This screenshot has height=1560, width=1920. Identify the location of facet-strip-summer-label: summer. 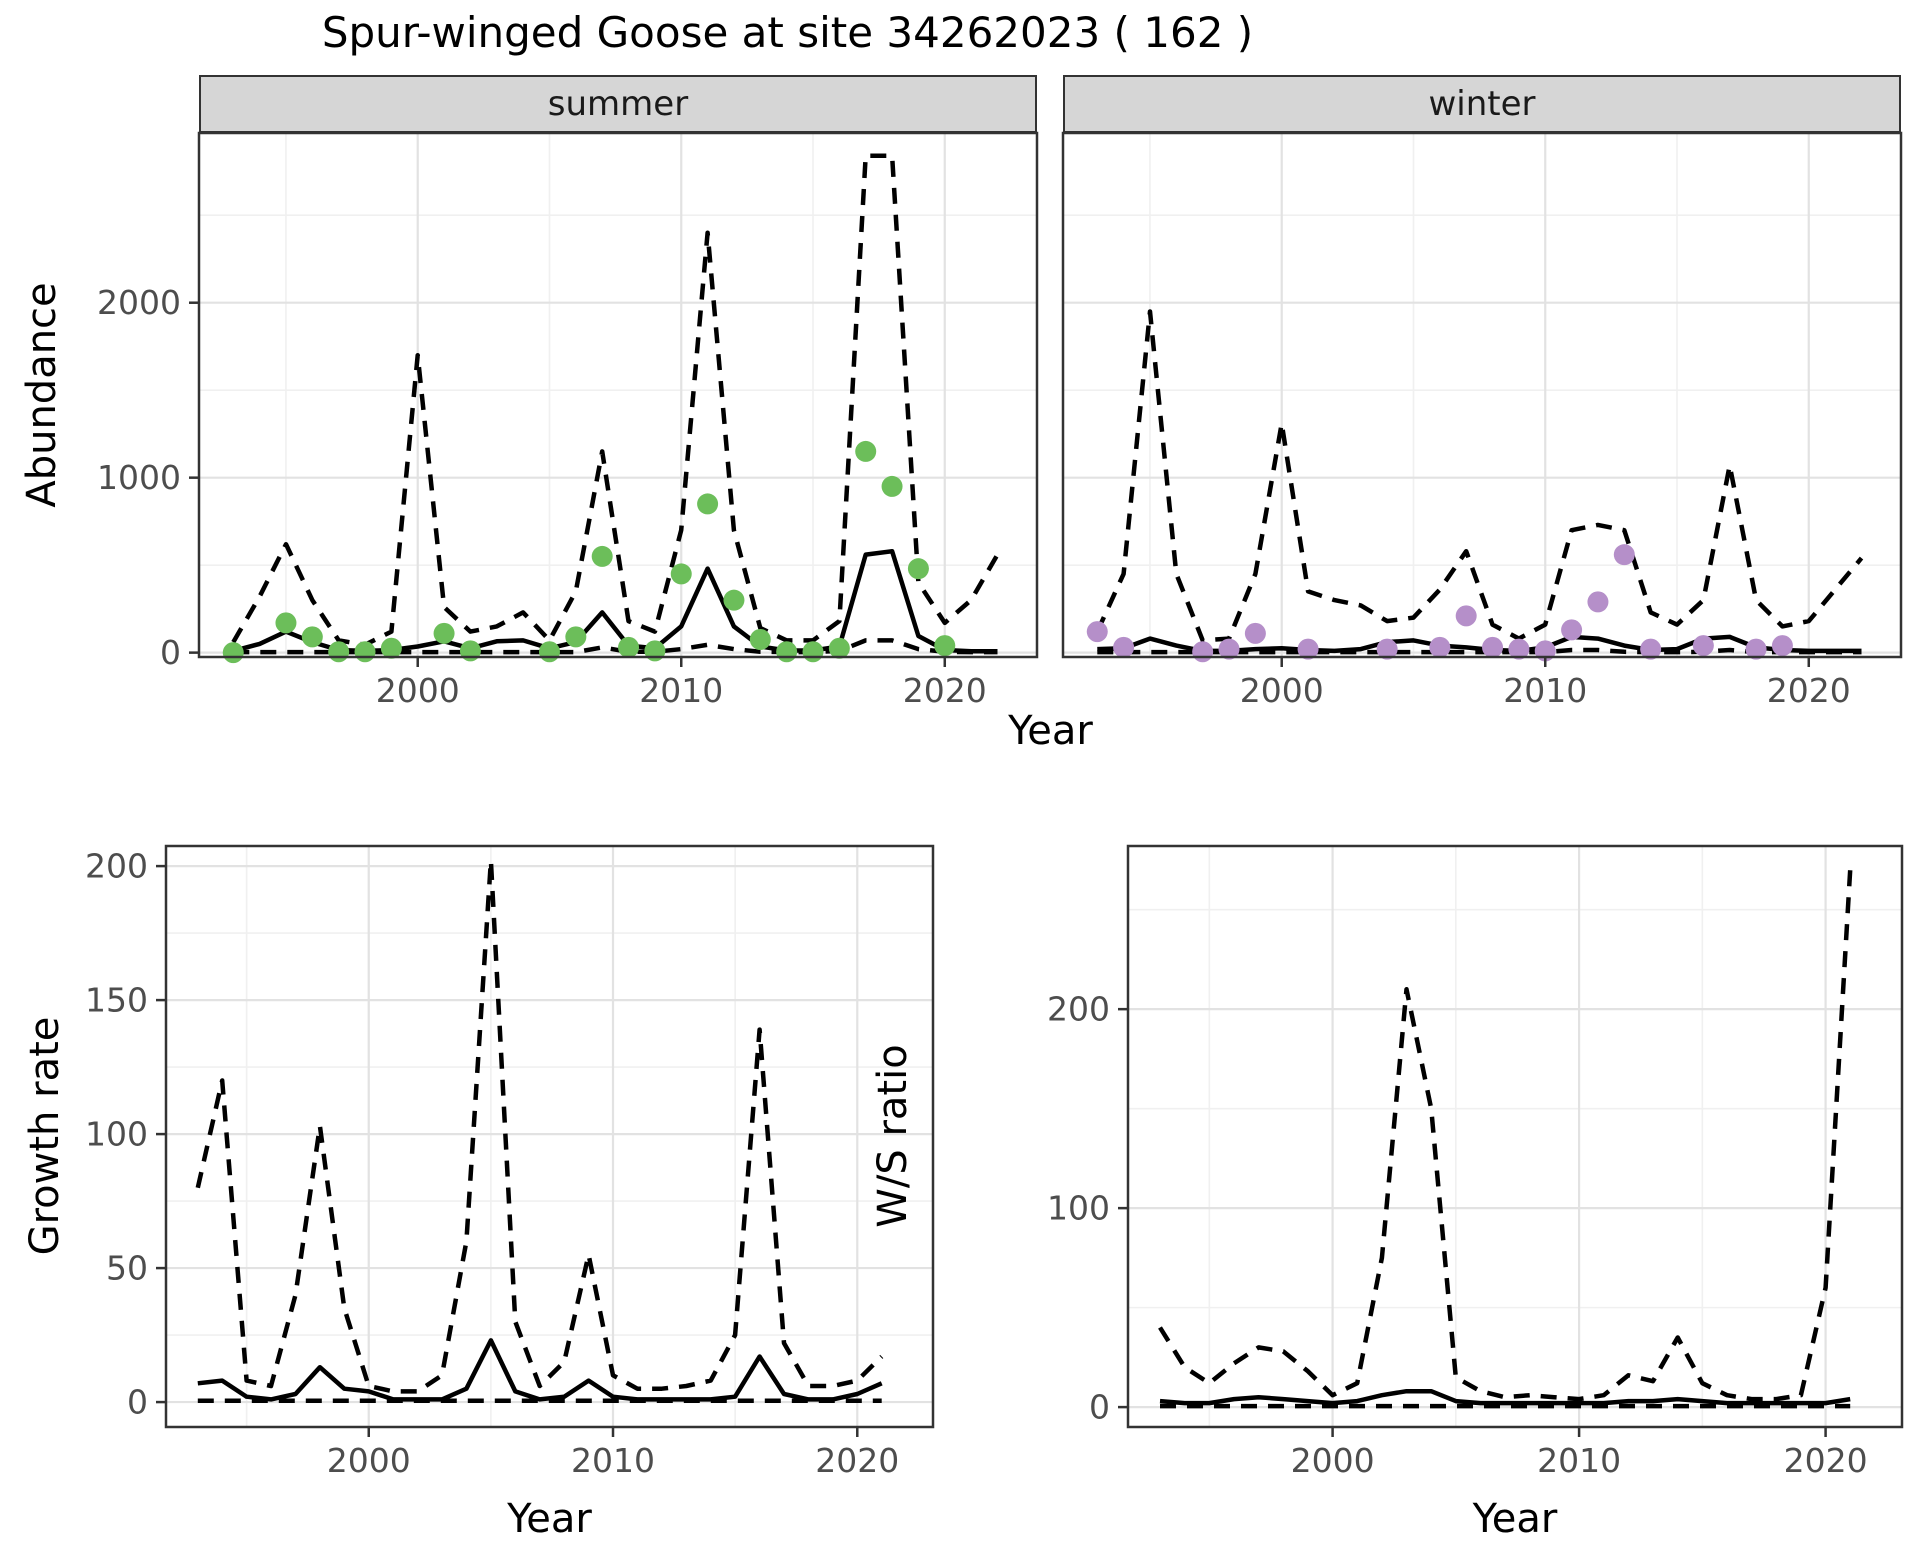
(618, 104).